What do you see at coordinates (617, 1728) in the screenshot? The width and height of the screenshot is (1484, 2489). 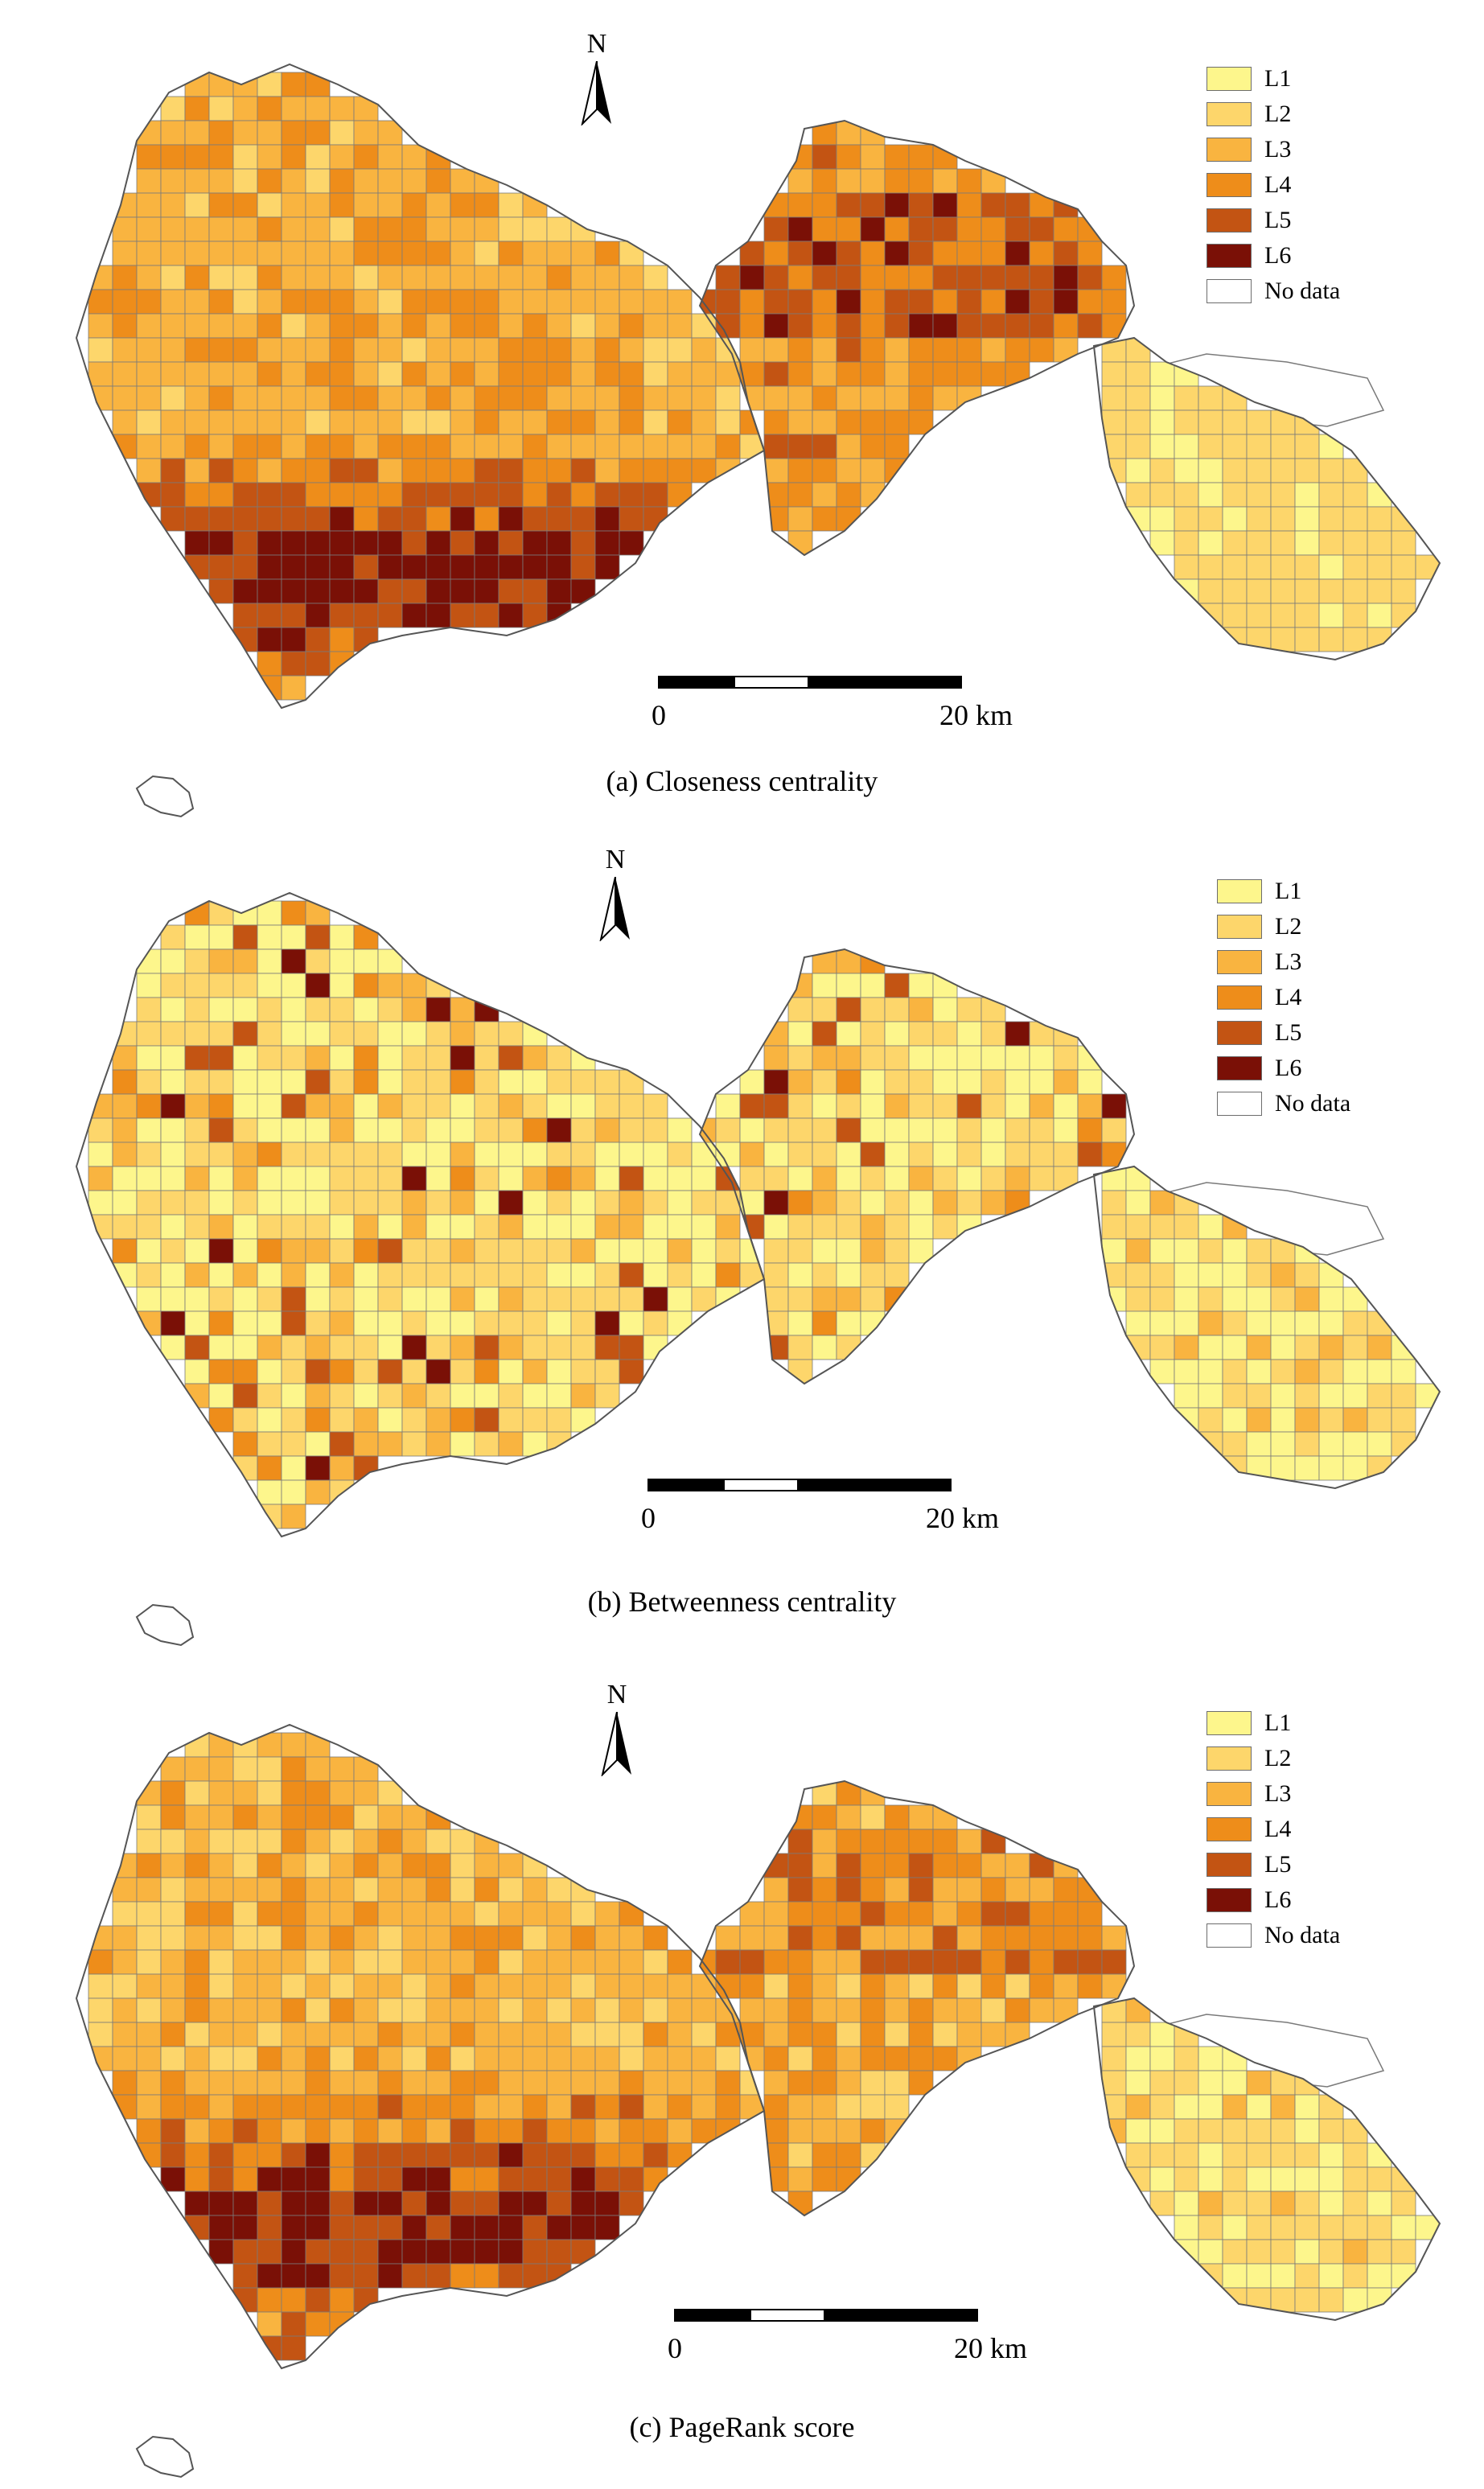 I see `north-arrow: N` at bounding box center [617, 1728].